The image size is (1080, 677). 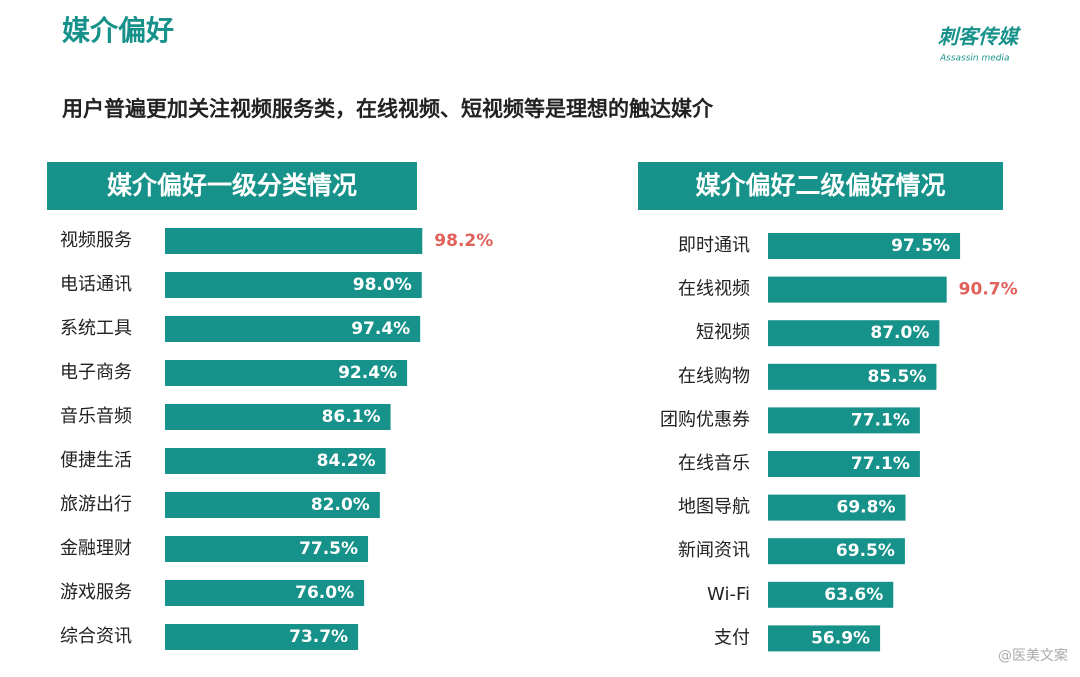 What do you see at coordinates (96, 372) in the screenshot?
I see `category-label: 电子商务` at bounding box center [96, 372].